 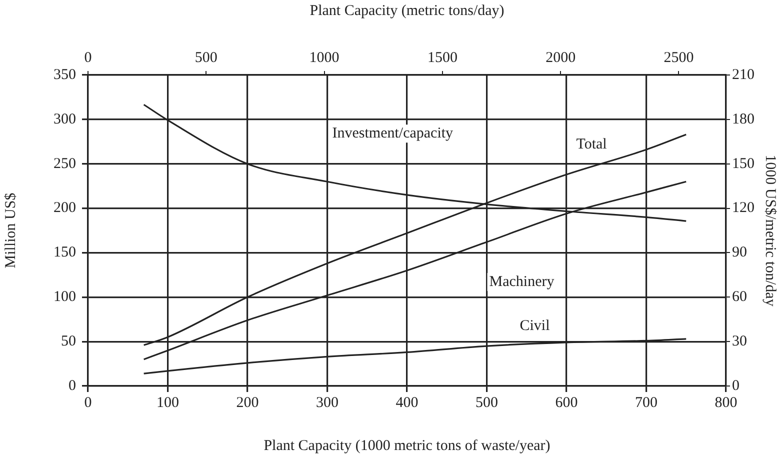 I want to click on y-tick-label: 250, so click(x=65, y=164).